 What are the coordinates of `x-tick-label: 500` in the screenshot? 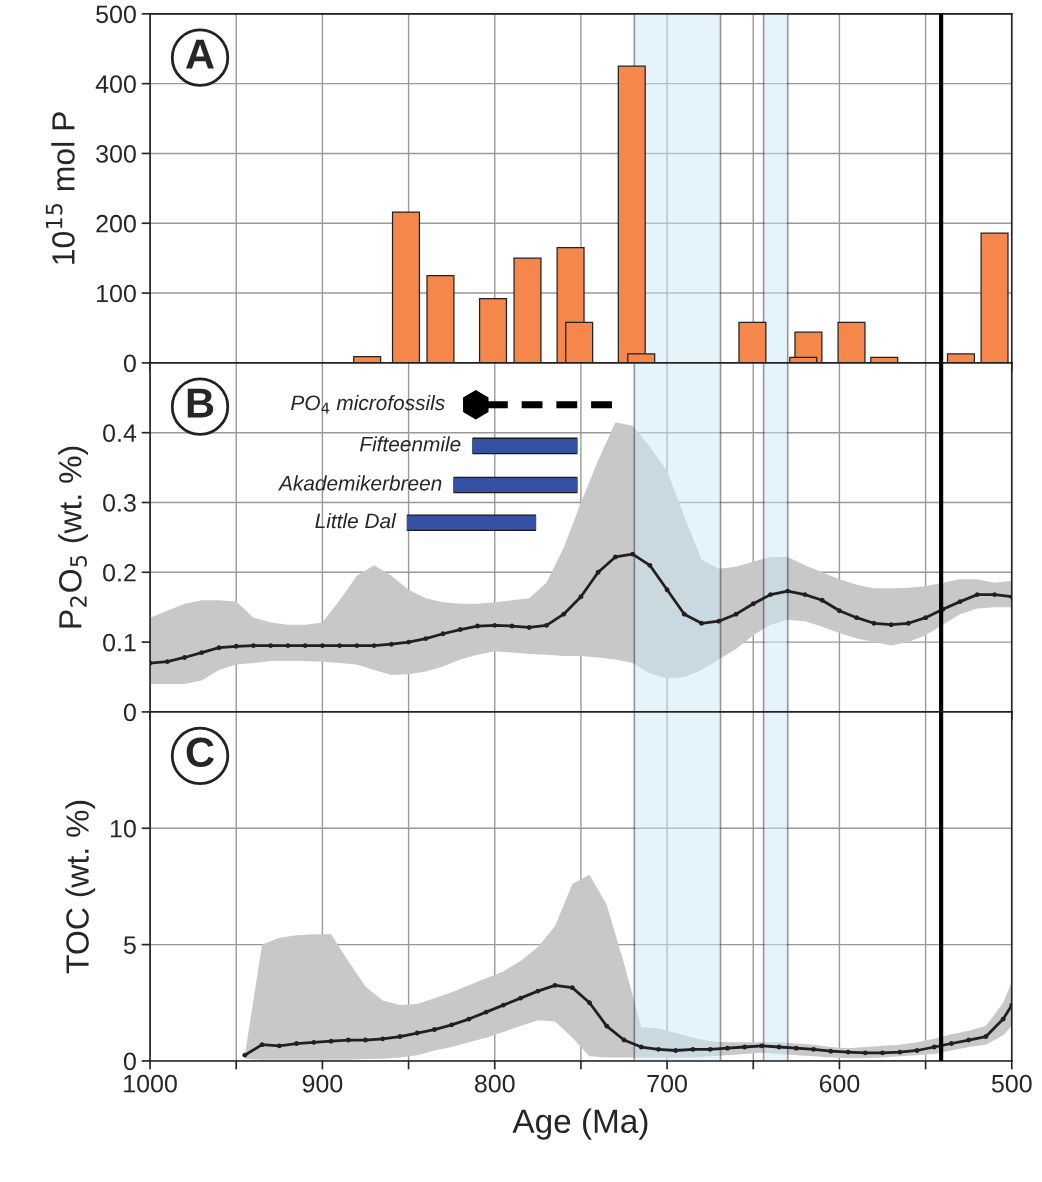 It's located at (1011, 1083).